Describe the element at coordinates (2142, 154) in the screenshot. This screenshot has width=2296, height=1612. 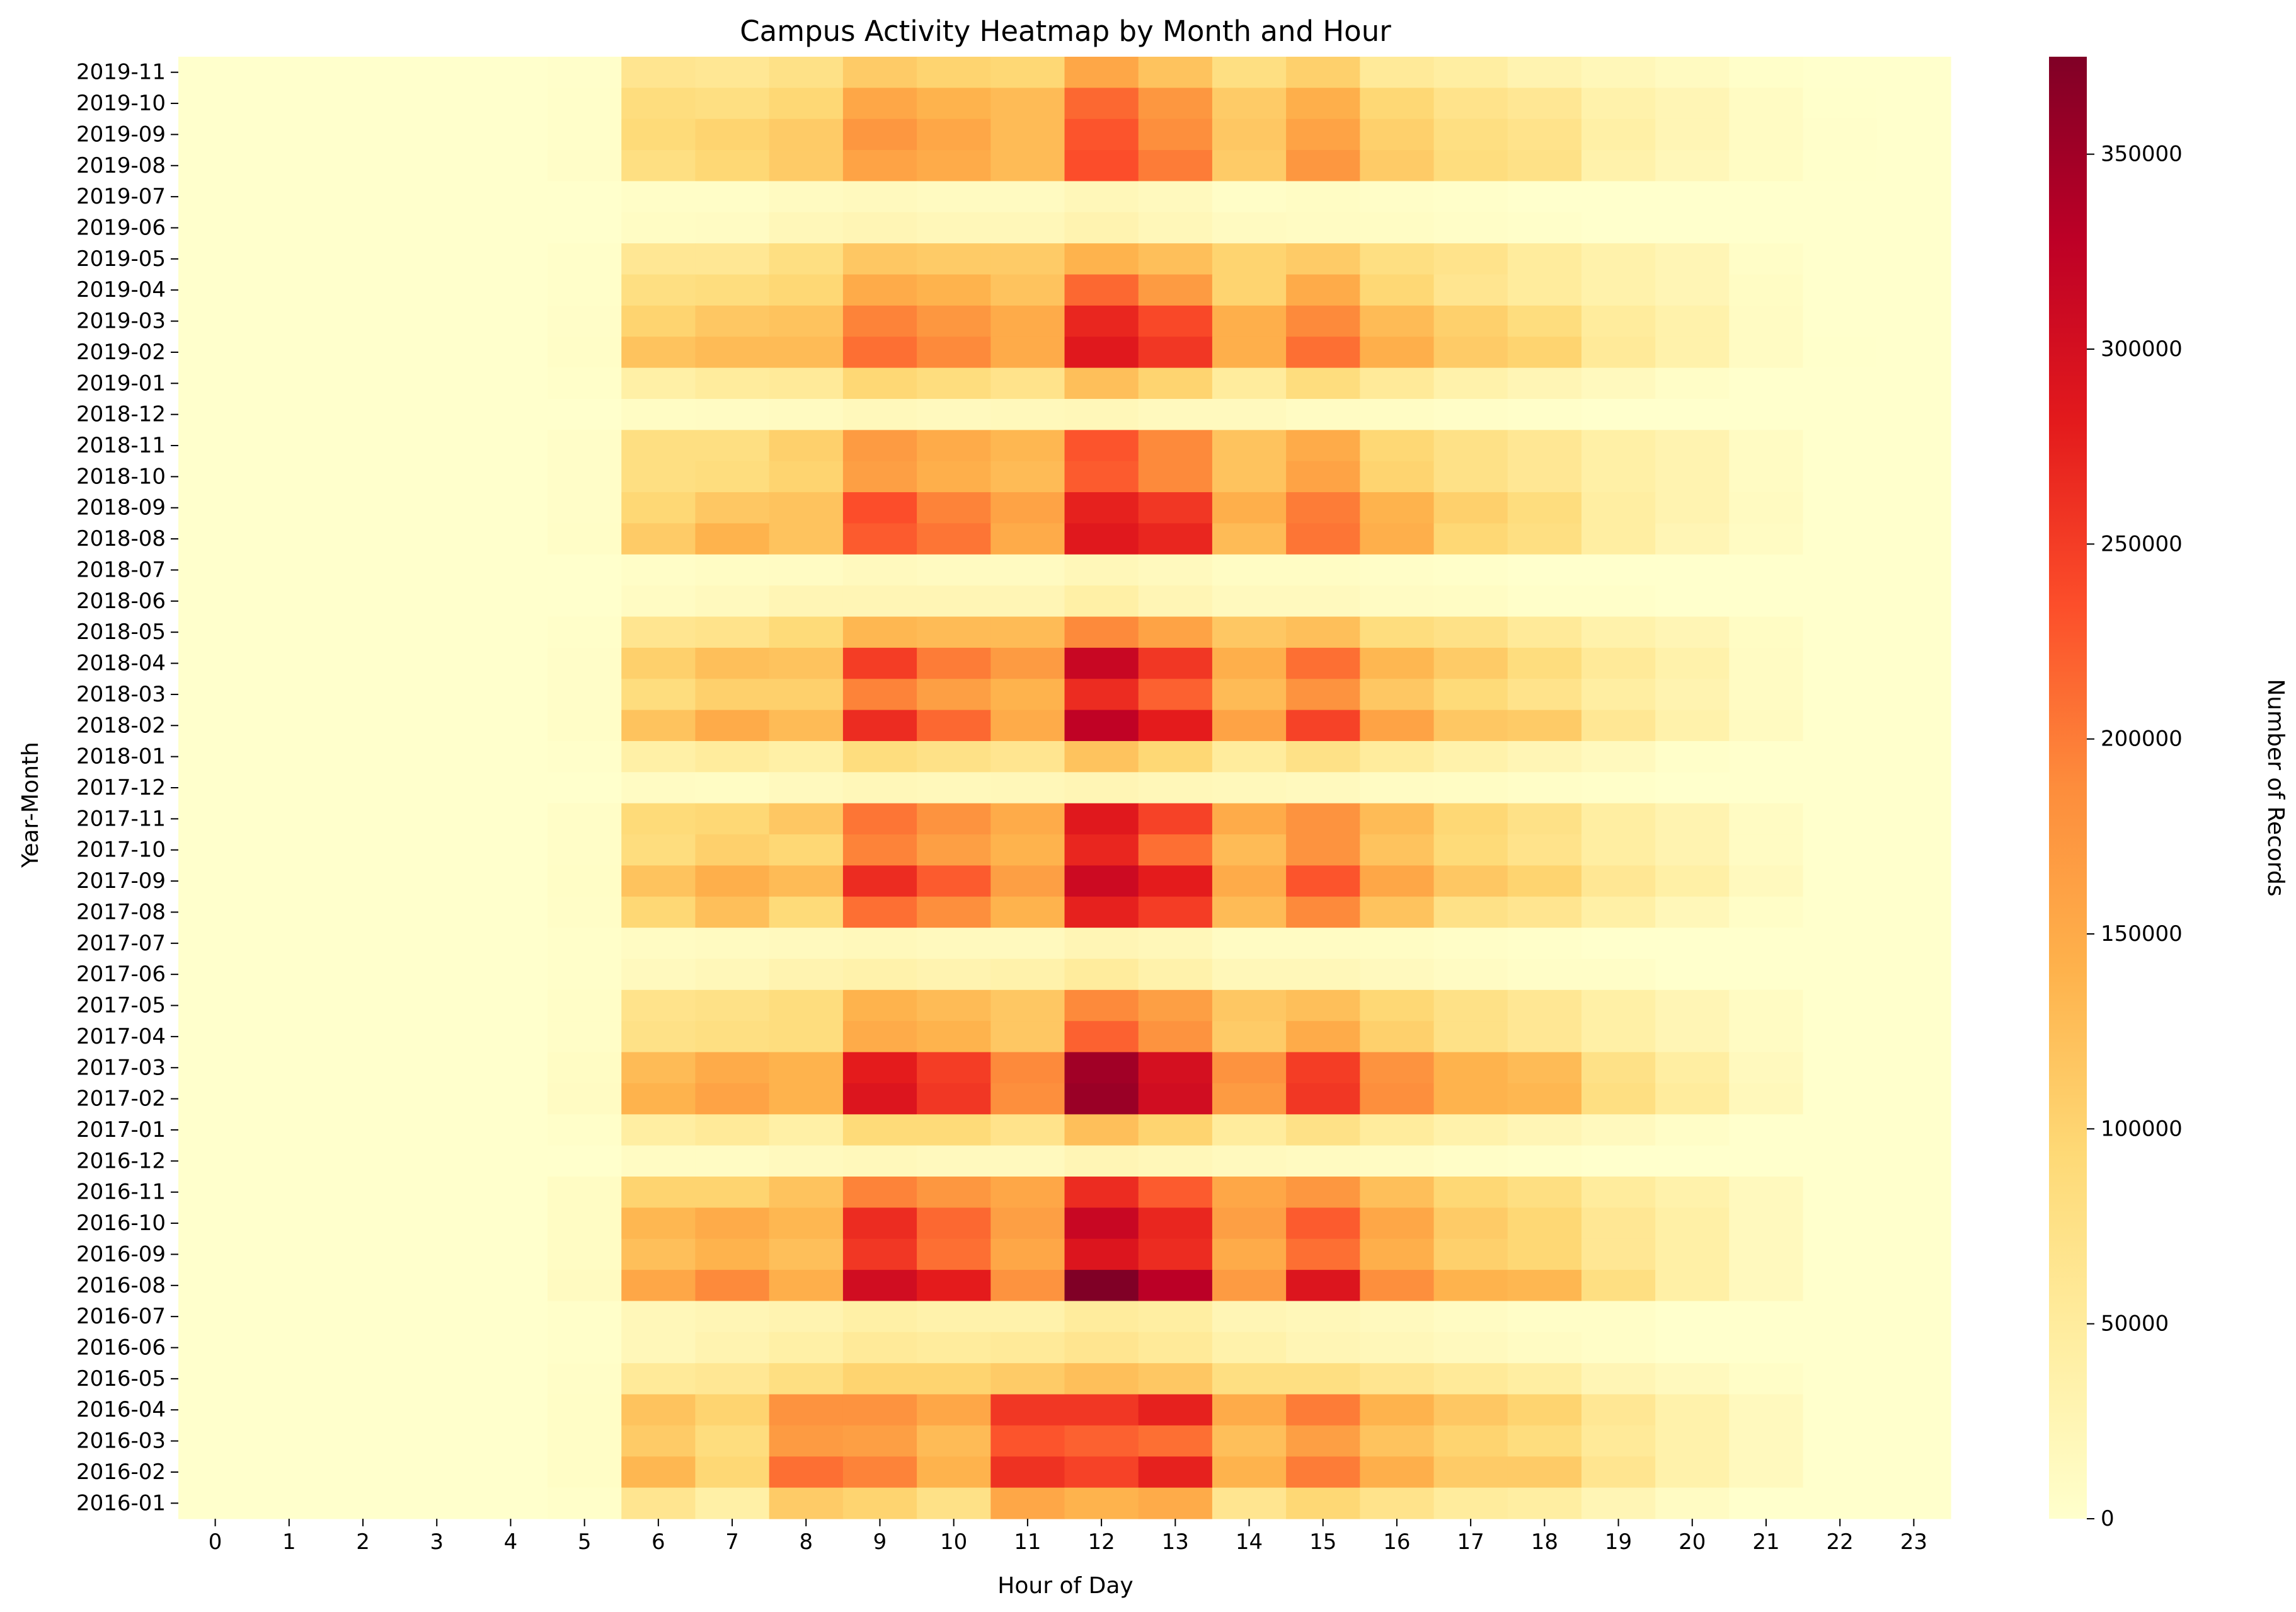
I see `colorbar-tick-label: 350000` at that location.